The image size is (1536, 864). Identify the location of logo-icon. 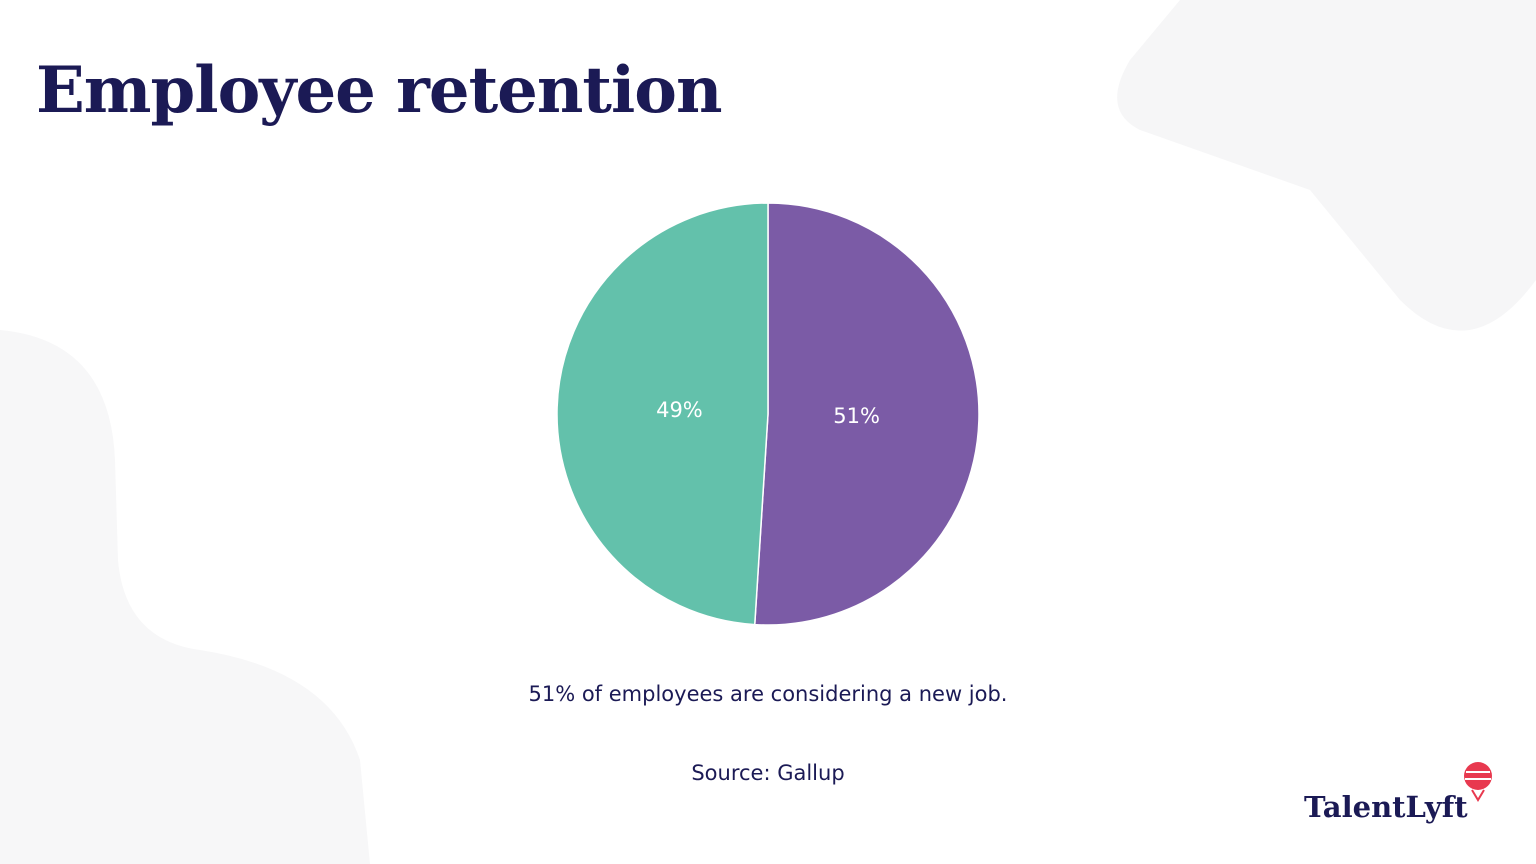
(1478, 782).